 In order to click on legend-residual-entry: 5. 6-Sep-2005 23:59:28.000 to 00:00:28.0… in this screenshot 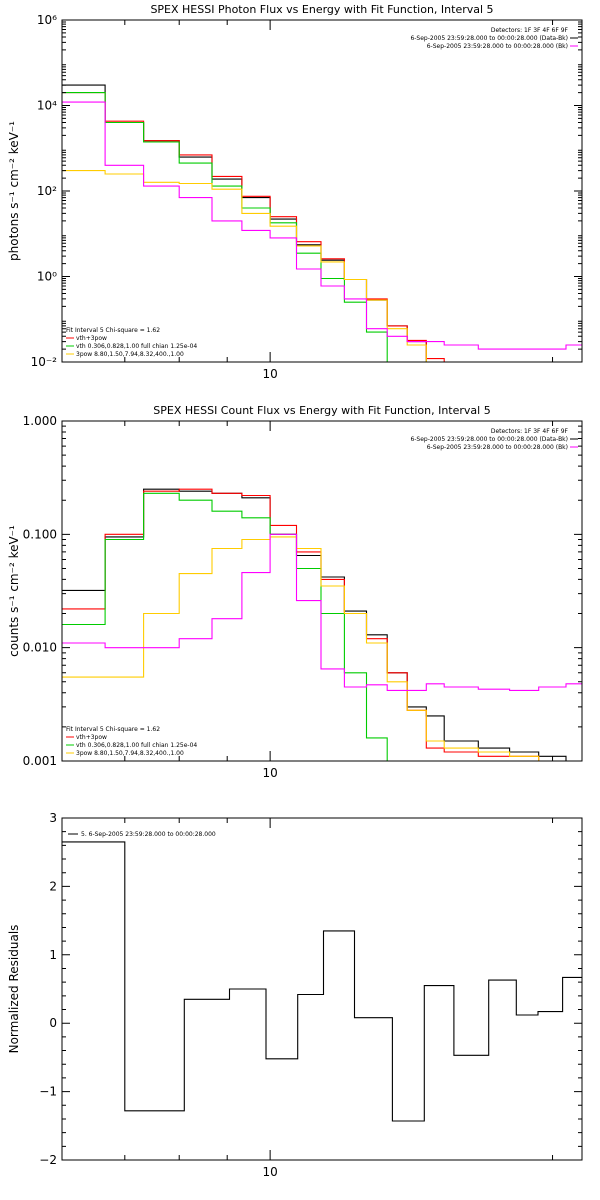, I will do `click(148, 834)`.